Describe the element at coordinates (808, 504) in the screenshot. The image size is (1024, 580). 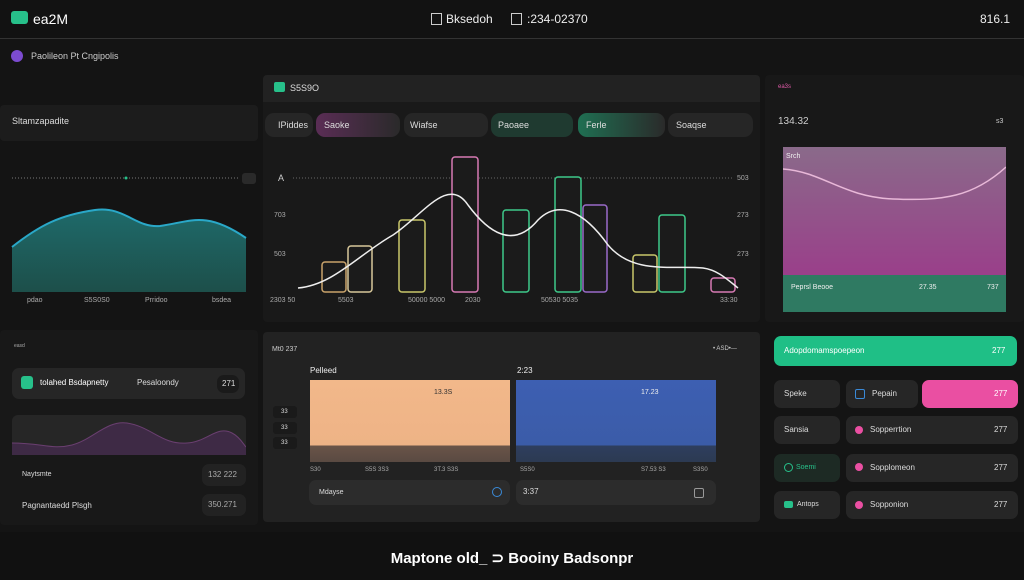
I see `row-left-label: Antops` at that location.